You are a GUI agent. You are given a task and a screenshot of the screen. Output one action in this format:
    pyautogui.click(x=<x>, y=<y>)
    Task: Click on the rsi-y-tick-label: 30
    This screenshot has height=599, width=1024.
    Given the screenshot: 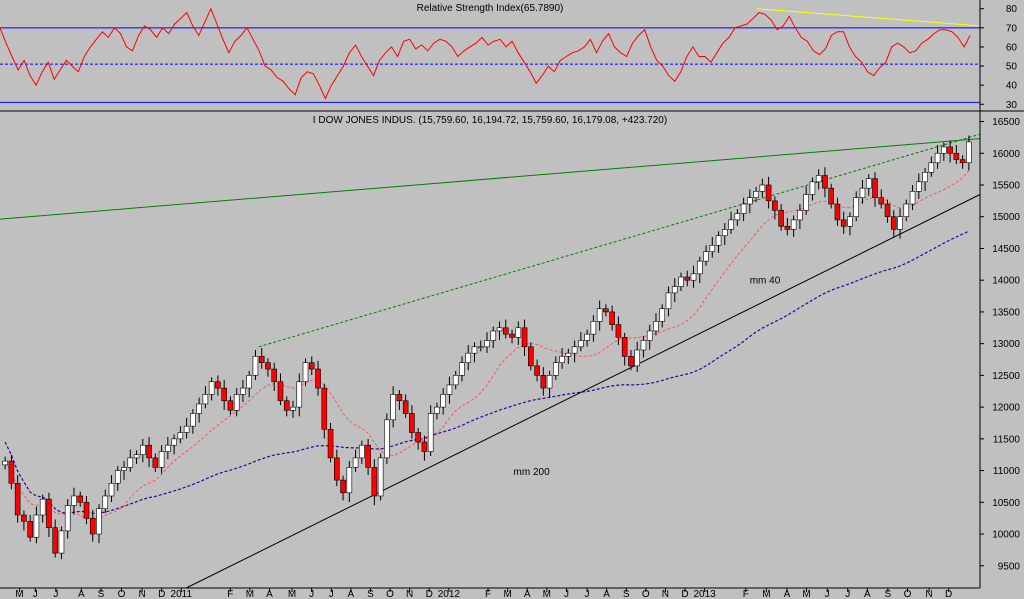 What is the action you would take?
    pyautogui.click(x=1012, y=105)
    